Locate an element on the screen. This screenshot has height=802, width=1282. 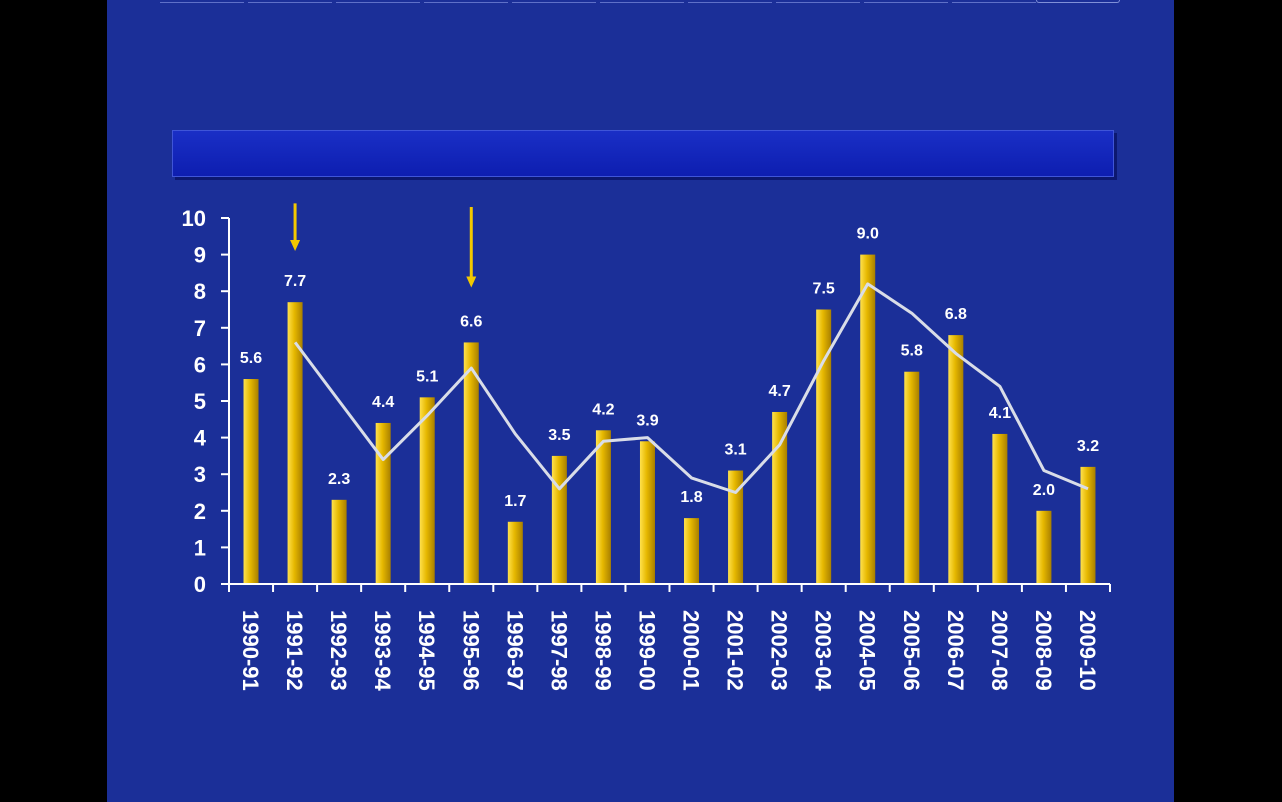
x-tick-label: 1995-96 is located at coordinates (470, 650).